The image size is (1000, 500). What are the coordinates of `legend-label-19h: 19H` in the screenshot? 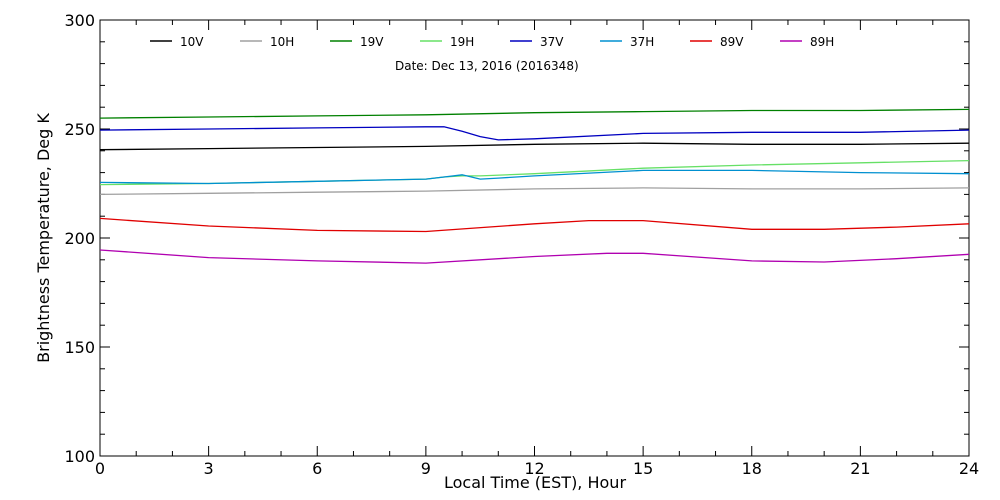 It's located at (462, 42).